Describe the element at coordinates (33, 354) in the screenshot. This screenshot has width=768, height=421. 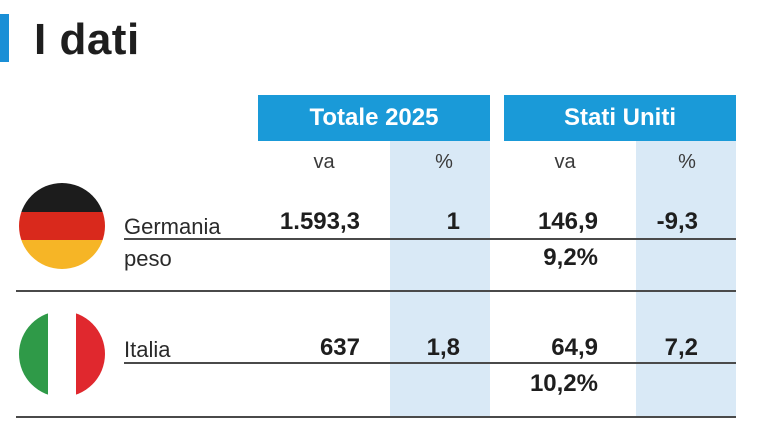
I see `italy-flag-green-stripe` at that location.